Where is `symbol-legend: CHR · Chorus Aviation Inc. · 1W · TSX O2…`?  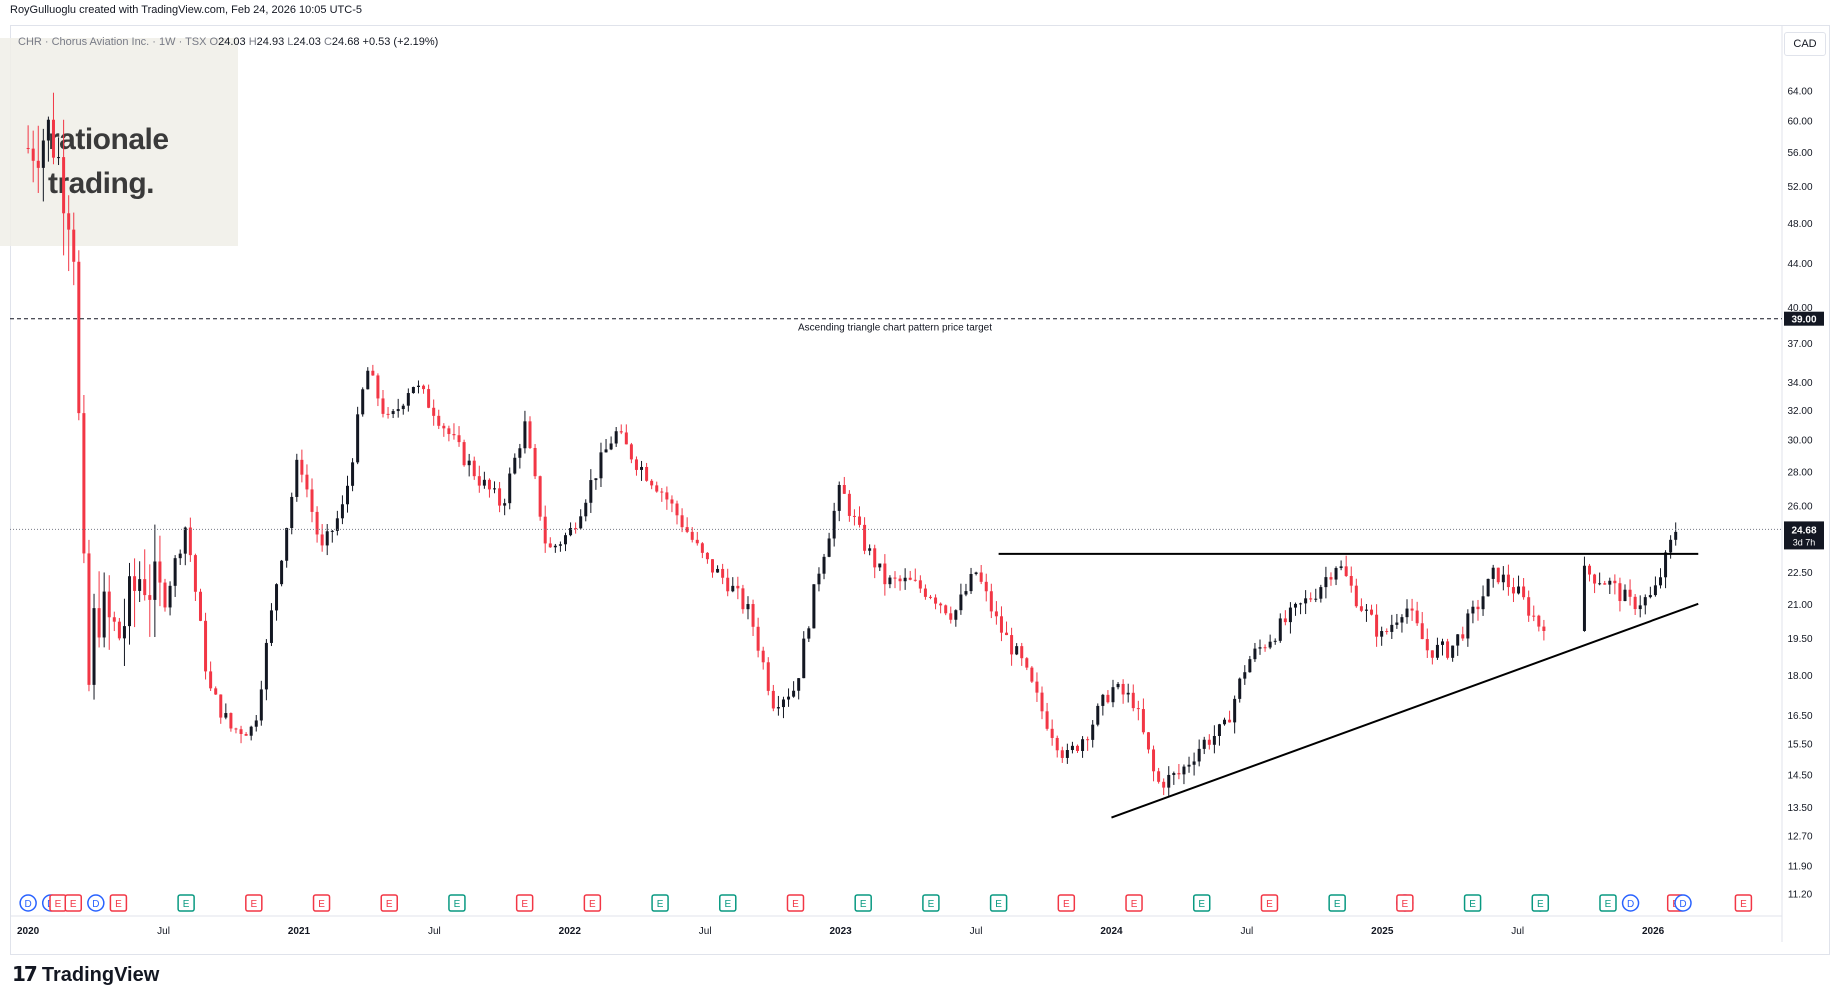 symbol-legend: CHR · Chorus Aviation Inc. · 1W · TSX O2… is located at coordinates (228, 42).